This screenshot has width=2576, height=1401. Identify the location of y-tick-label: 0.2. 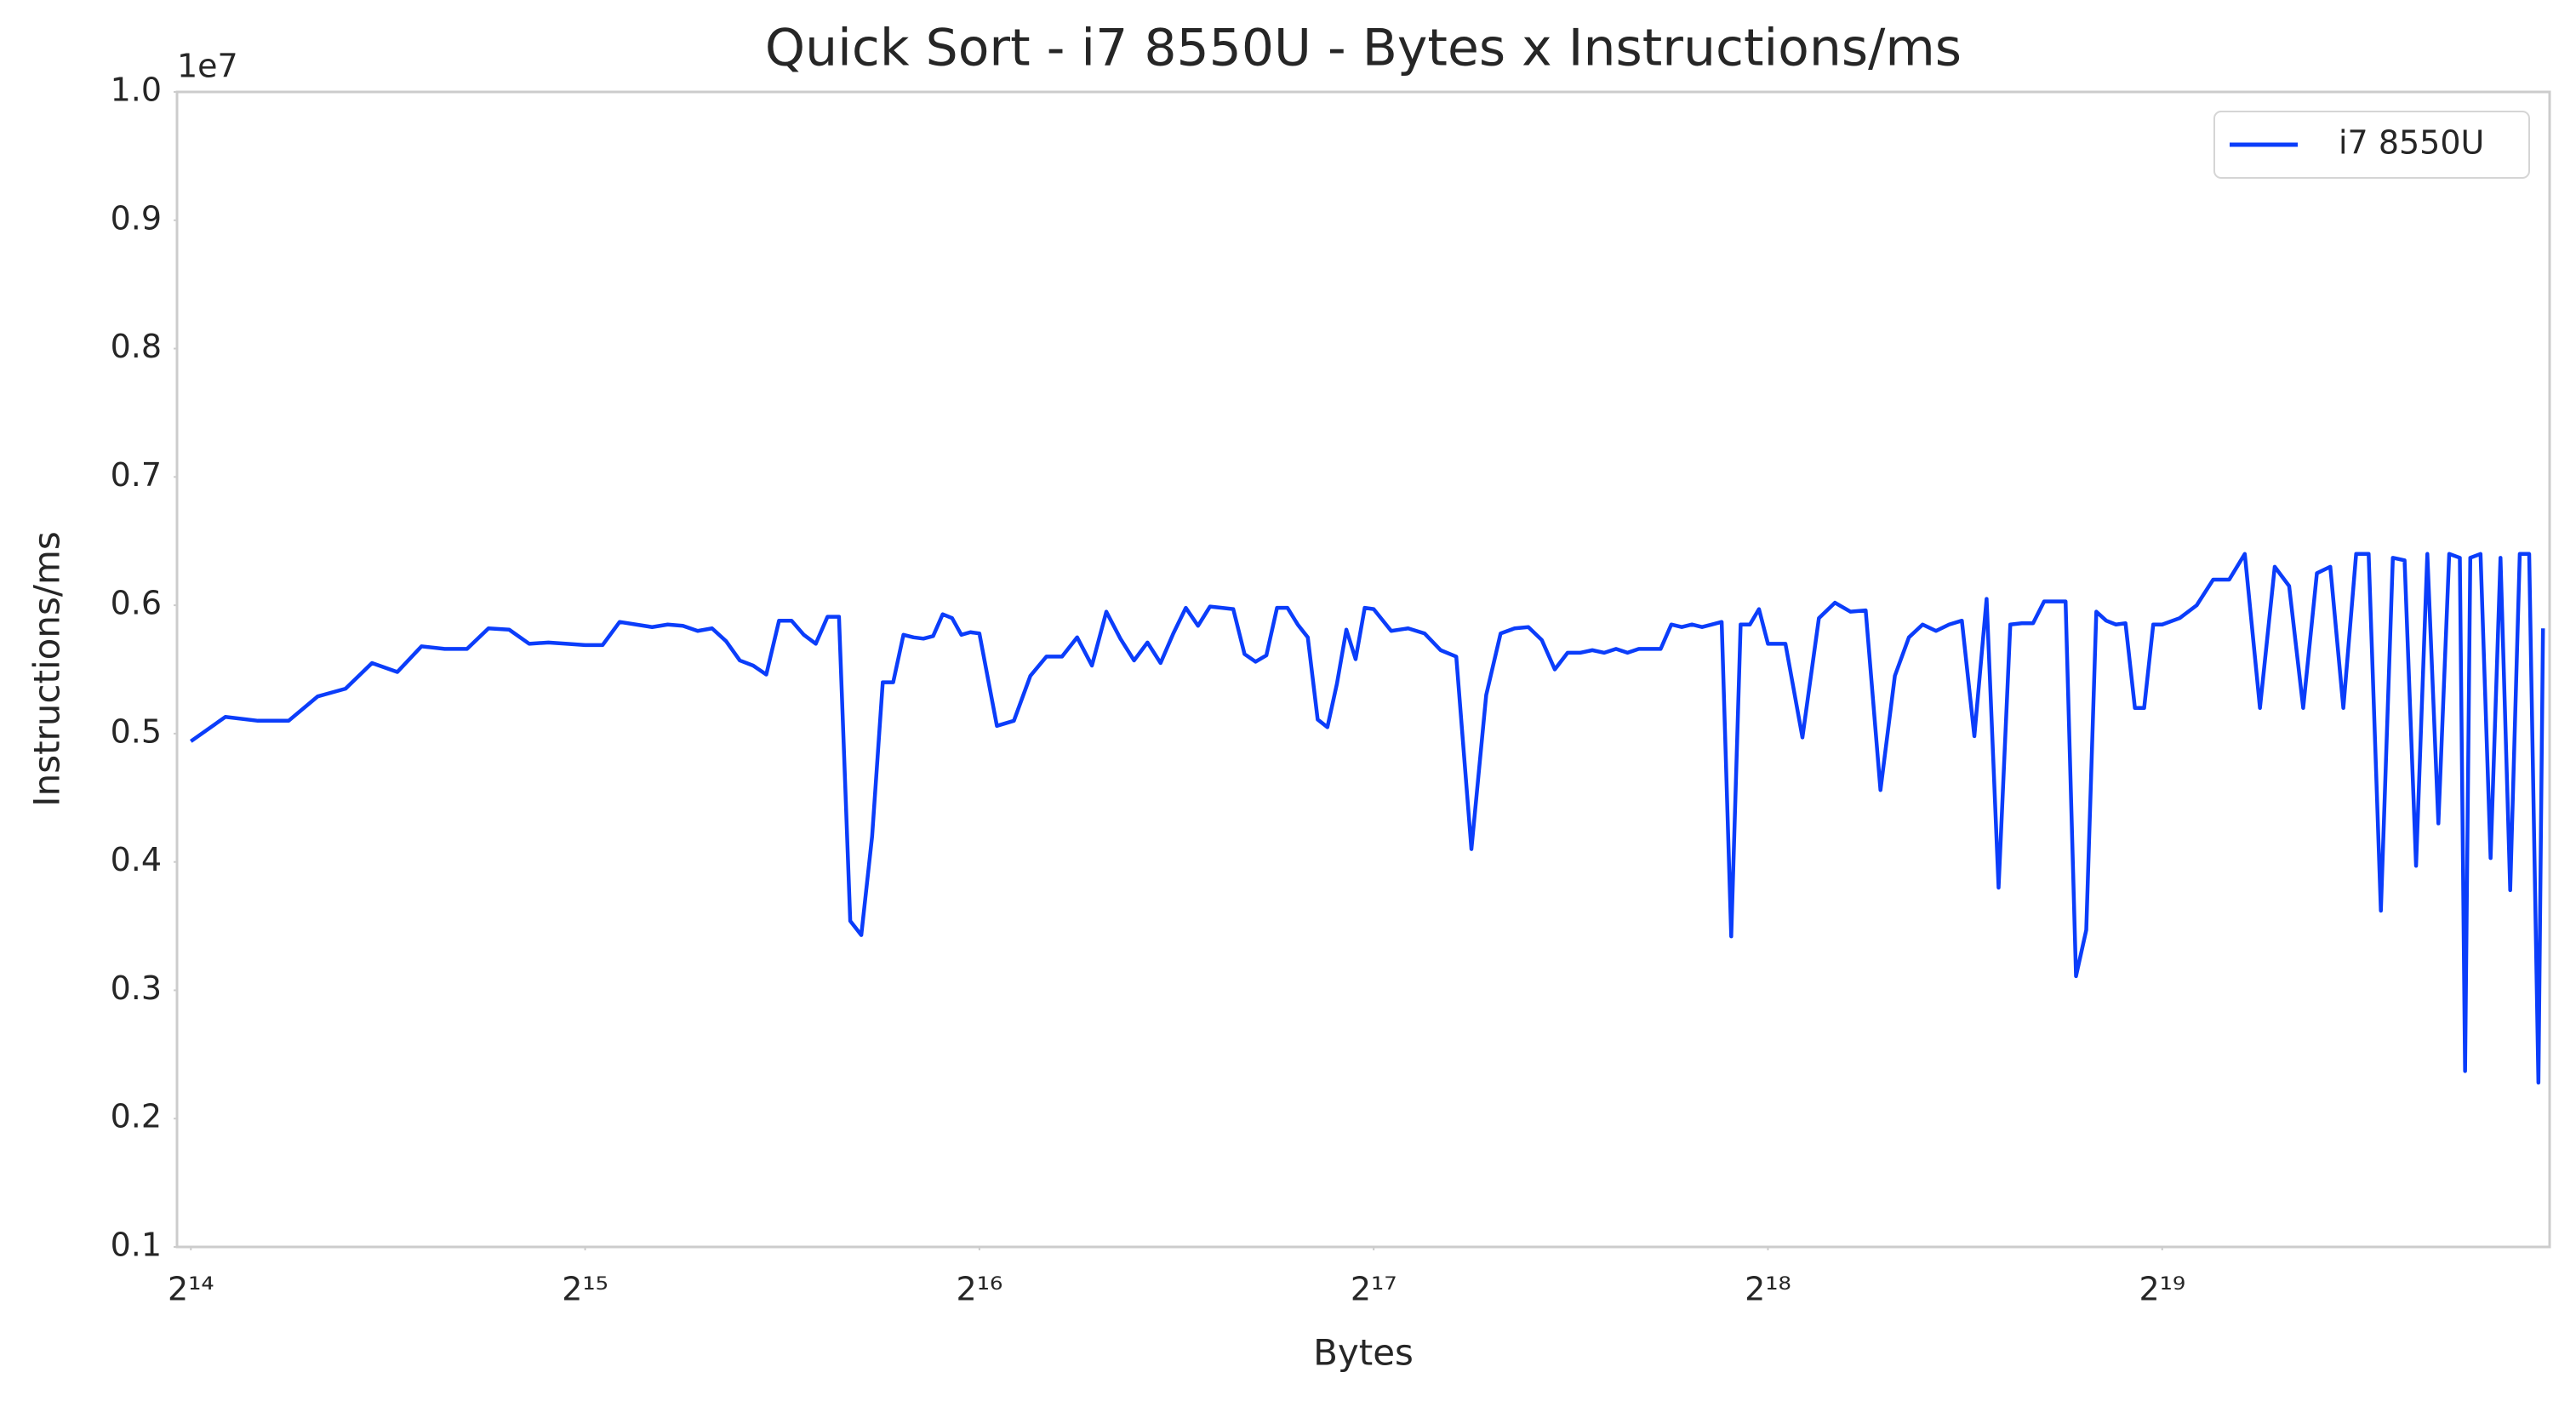
(136, 1116).